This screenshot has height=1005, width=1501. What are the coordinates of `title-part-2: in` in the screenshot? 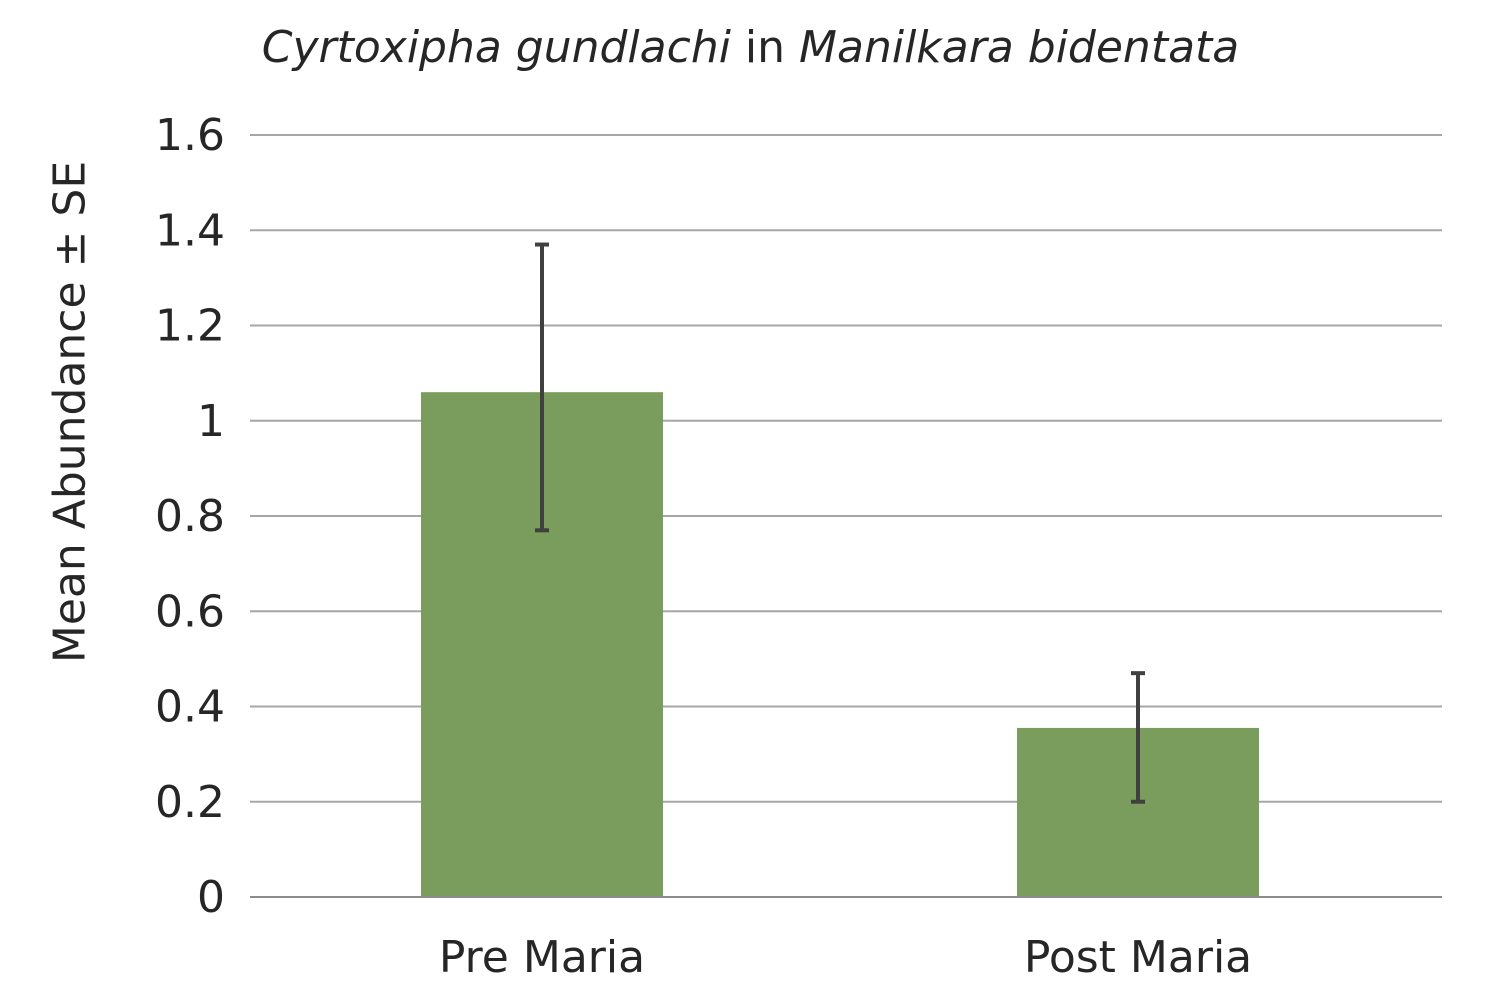 It's located at (765, 47).